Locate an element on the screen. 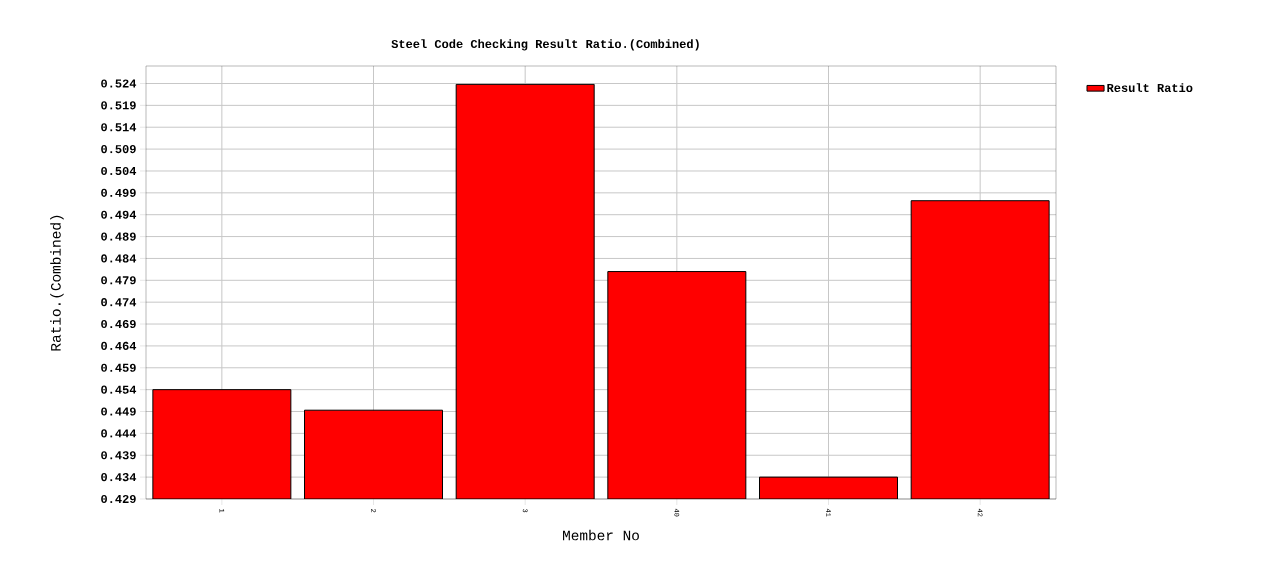 This screenshot has width=1282, height=570. chart-title: Steel Code Checking Result Ratio.(Combined) is located at coordinates (545, 45).